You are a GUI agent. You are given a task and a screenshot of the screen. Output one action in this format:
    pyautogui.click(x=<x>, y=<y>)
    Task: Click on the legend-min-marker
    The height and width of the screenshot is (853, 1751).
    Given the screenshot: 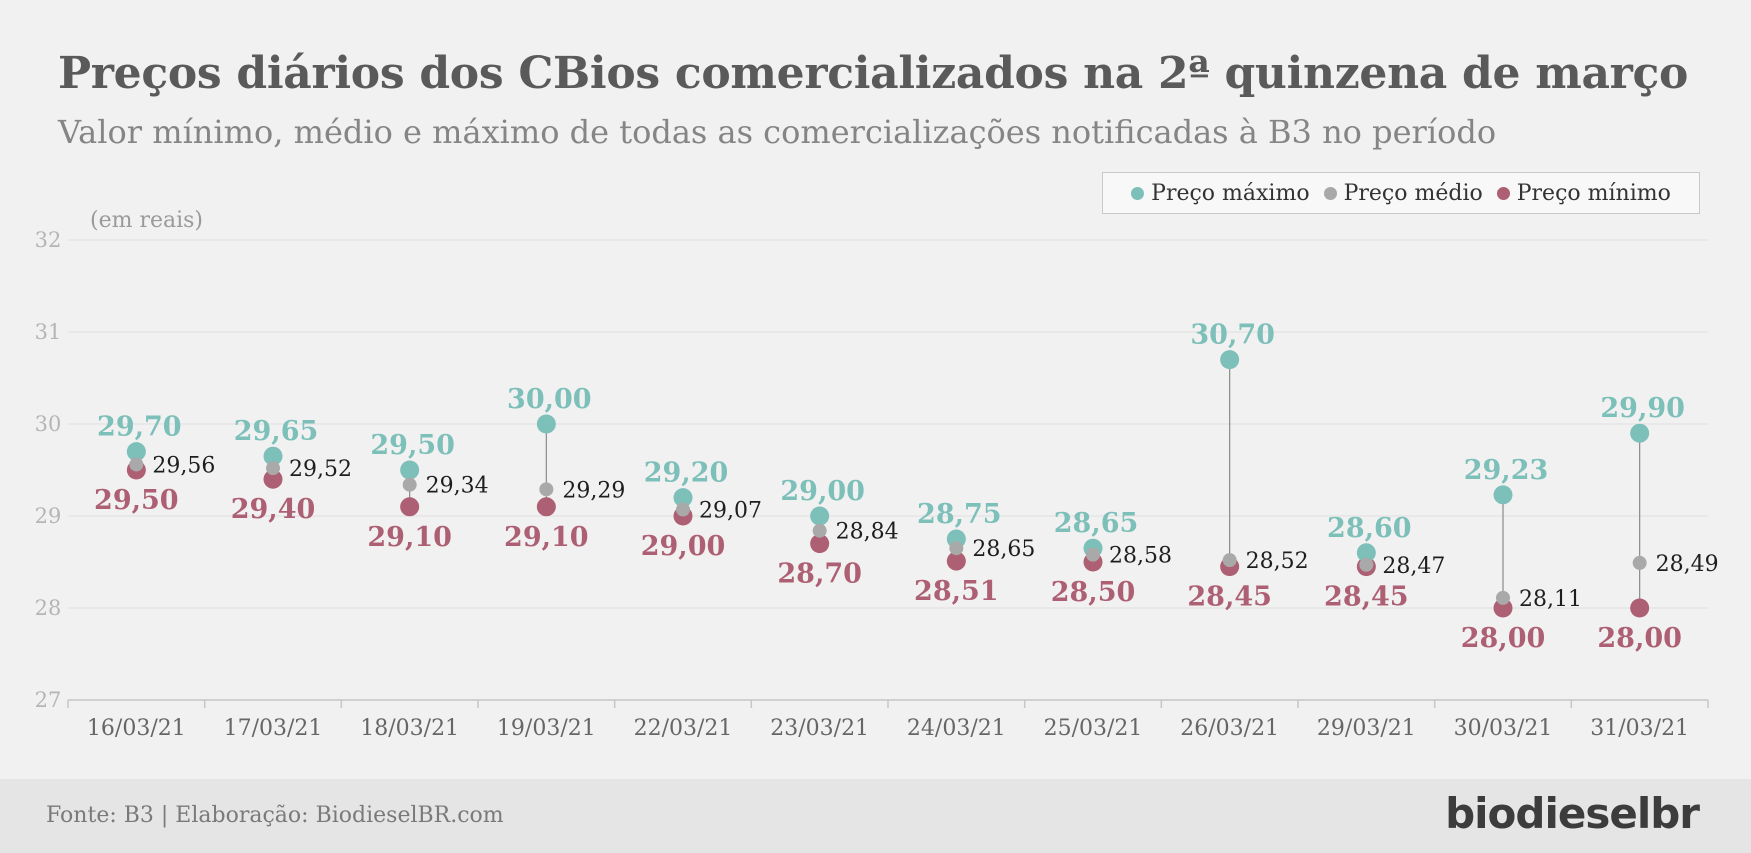 What is the action you would take?
    pyautogui.click(x=1503, y=193)
    